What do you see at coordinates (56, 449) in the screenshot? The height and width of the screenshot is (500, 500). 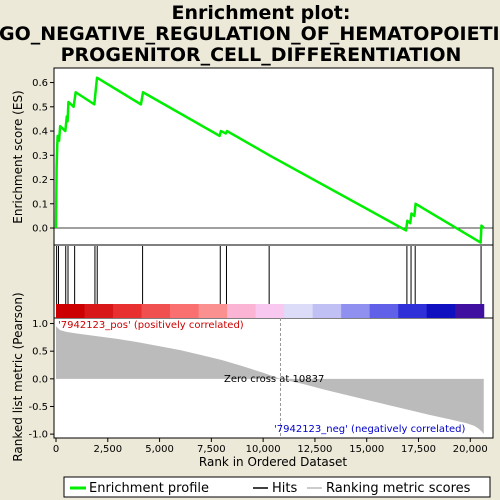 I see `x-tick-label: 0` at bounding box center [56, 449].